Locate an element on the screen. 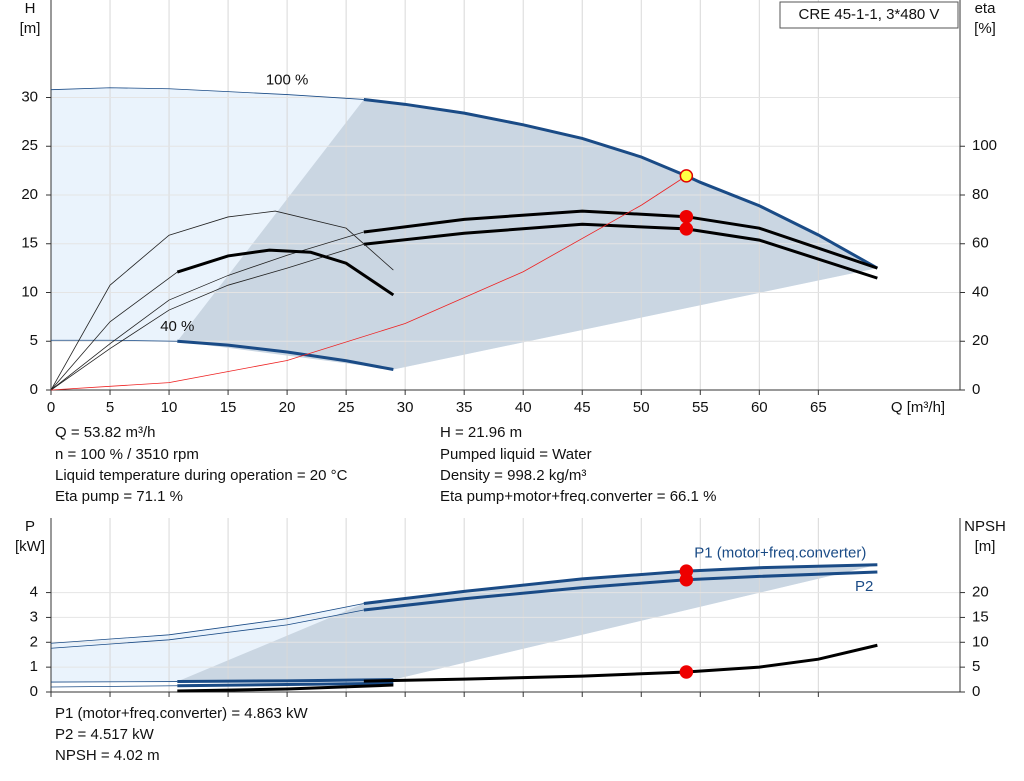  y2-tick-label: 80 is located at coordinates (980, 194).